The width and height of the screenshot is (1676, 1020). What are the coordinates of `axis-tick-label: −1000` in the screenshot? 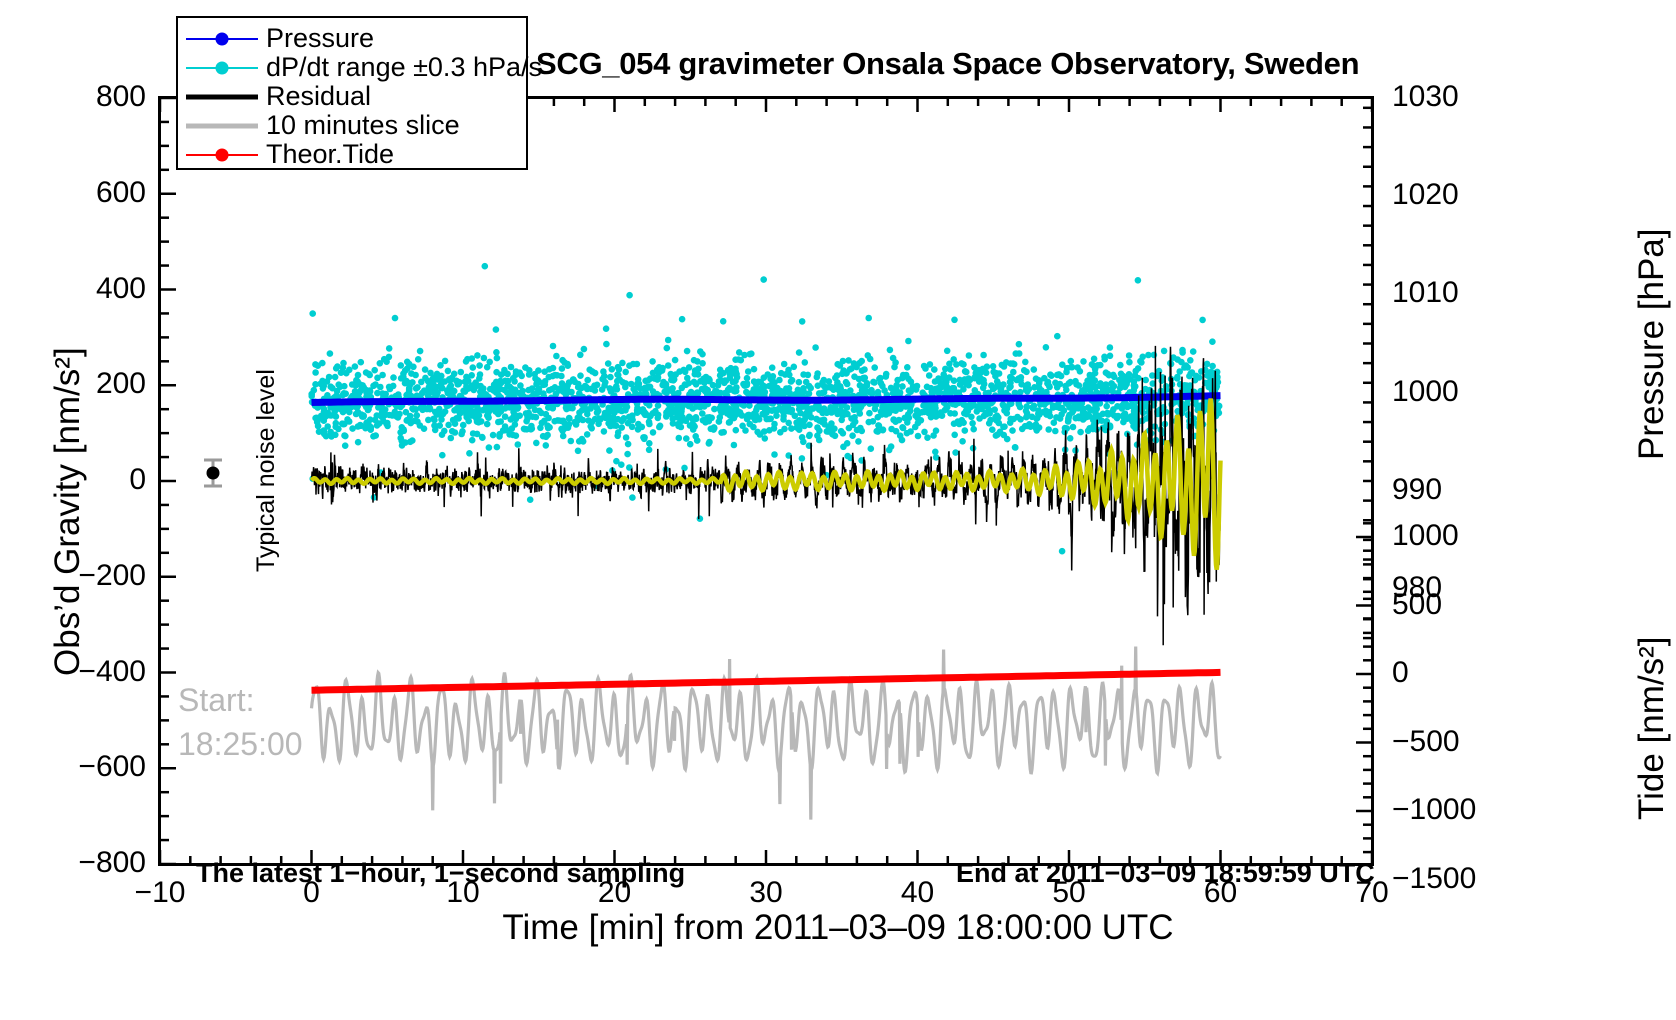 It's located at (1434, 809).